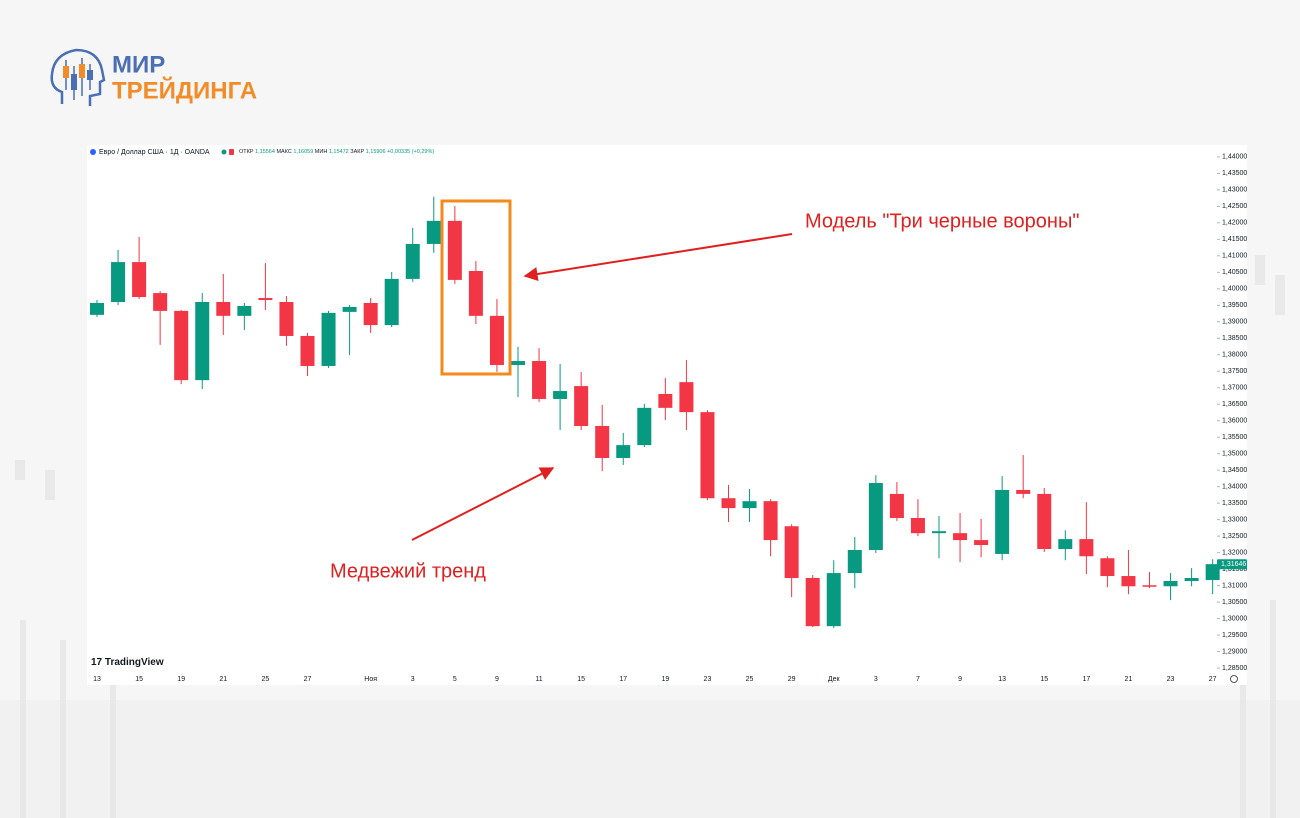 Image resolution: width=1300 pixels, height=818 pixels. Describe the element at coordinates (1234, 519) in the screenshot. I see `y-tick-label: 1,33000` at that location.